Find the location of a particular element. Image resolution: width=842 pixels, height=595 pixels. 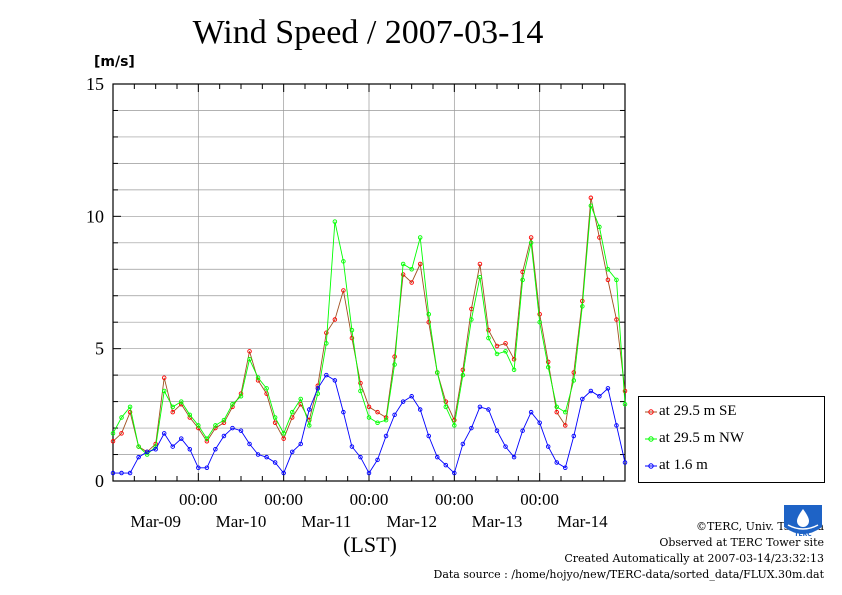

y-tick-label: 5 is located at coordinates (99, 349).